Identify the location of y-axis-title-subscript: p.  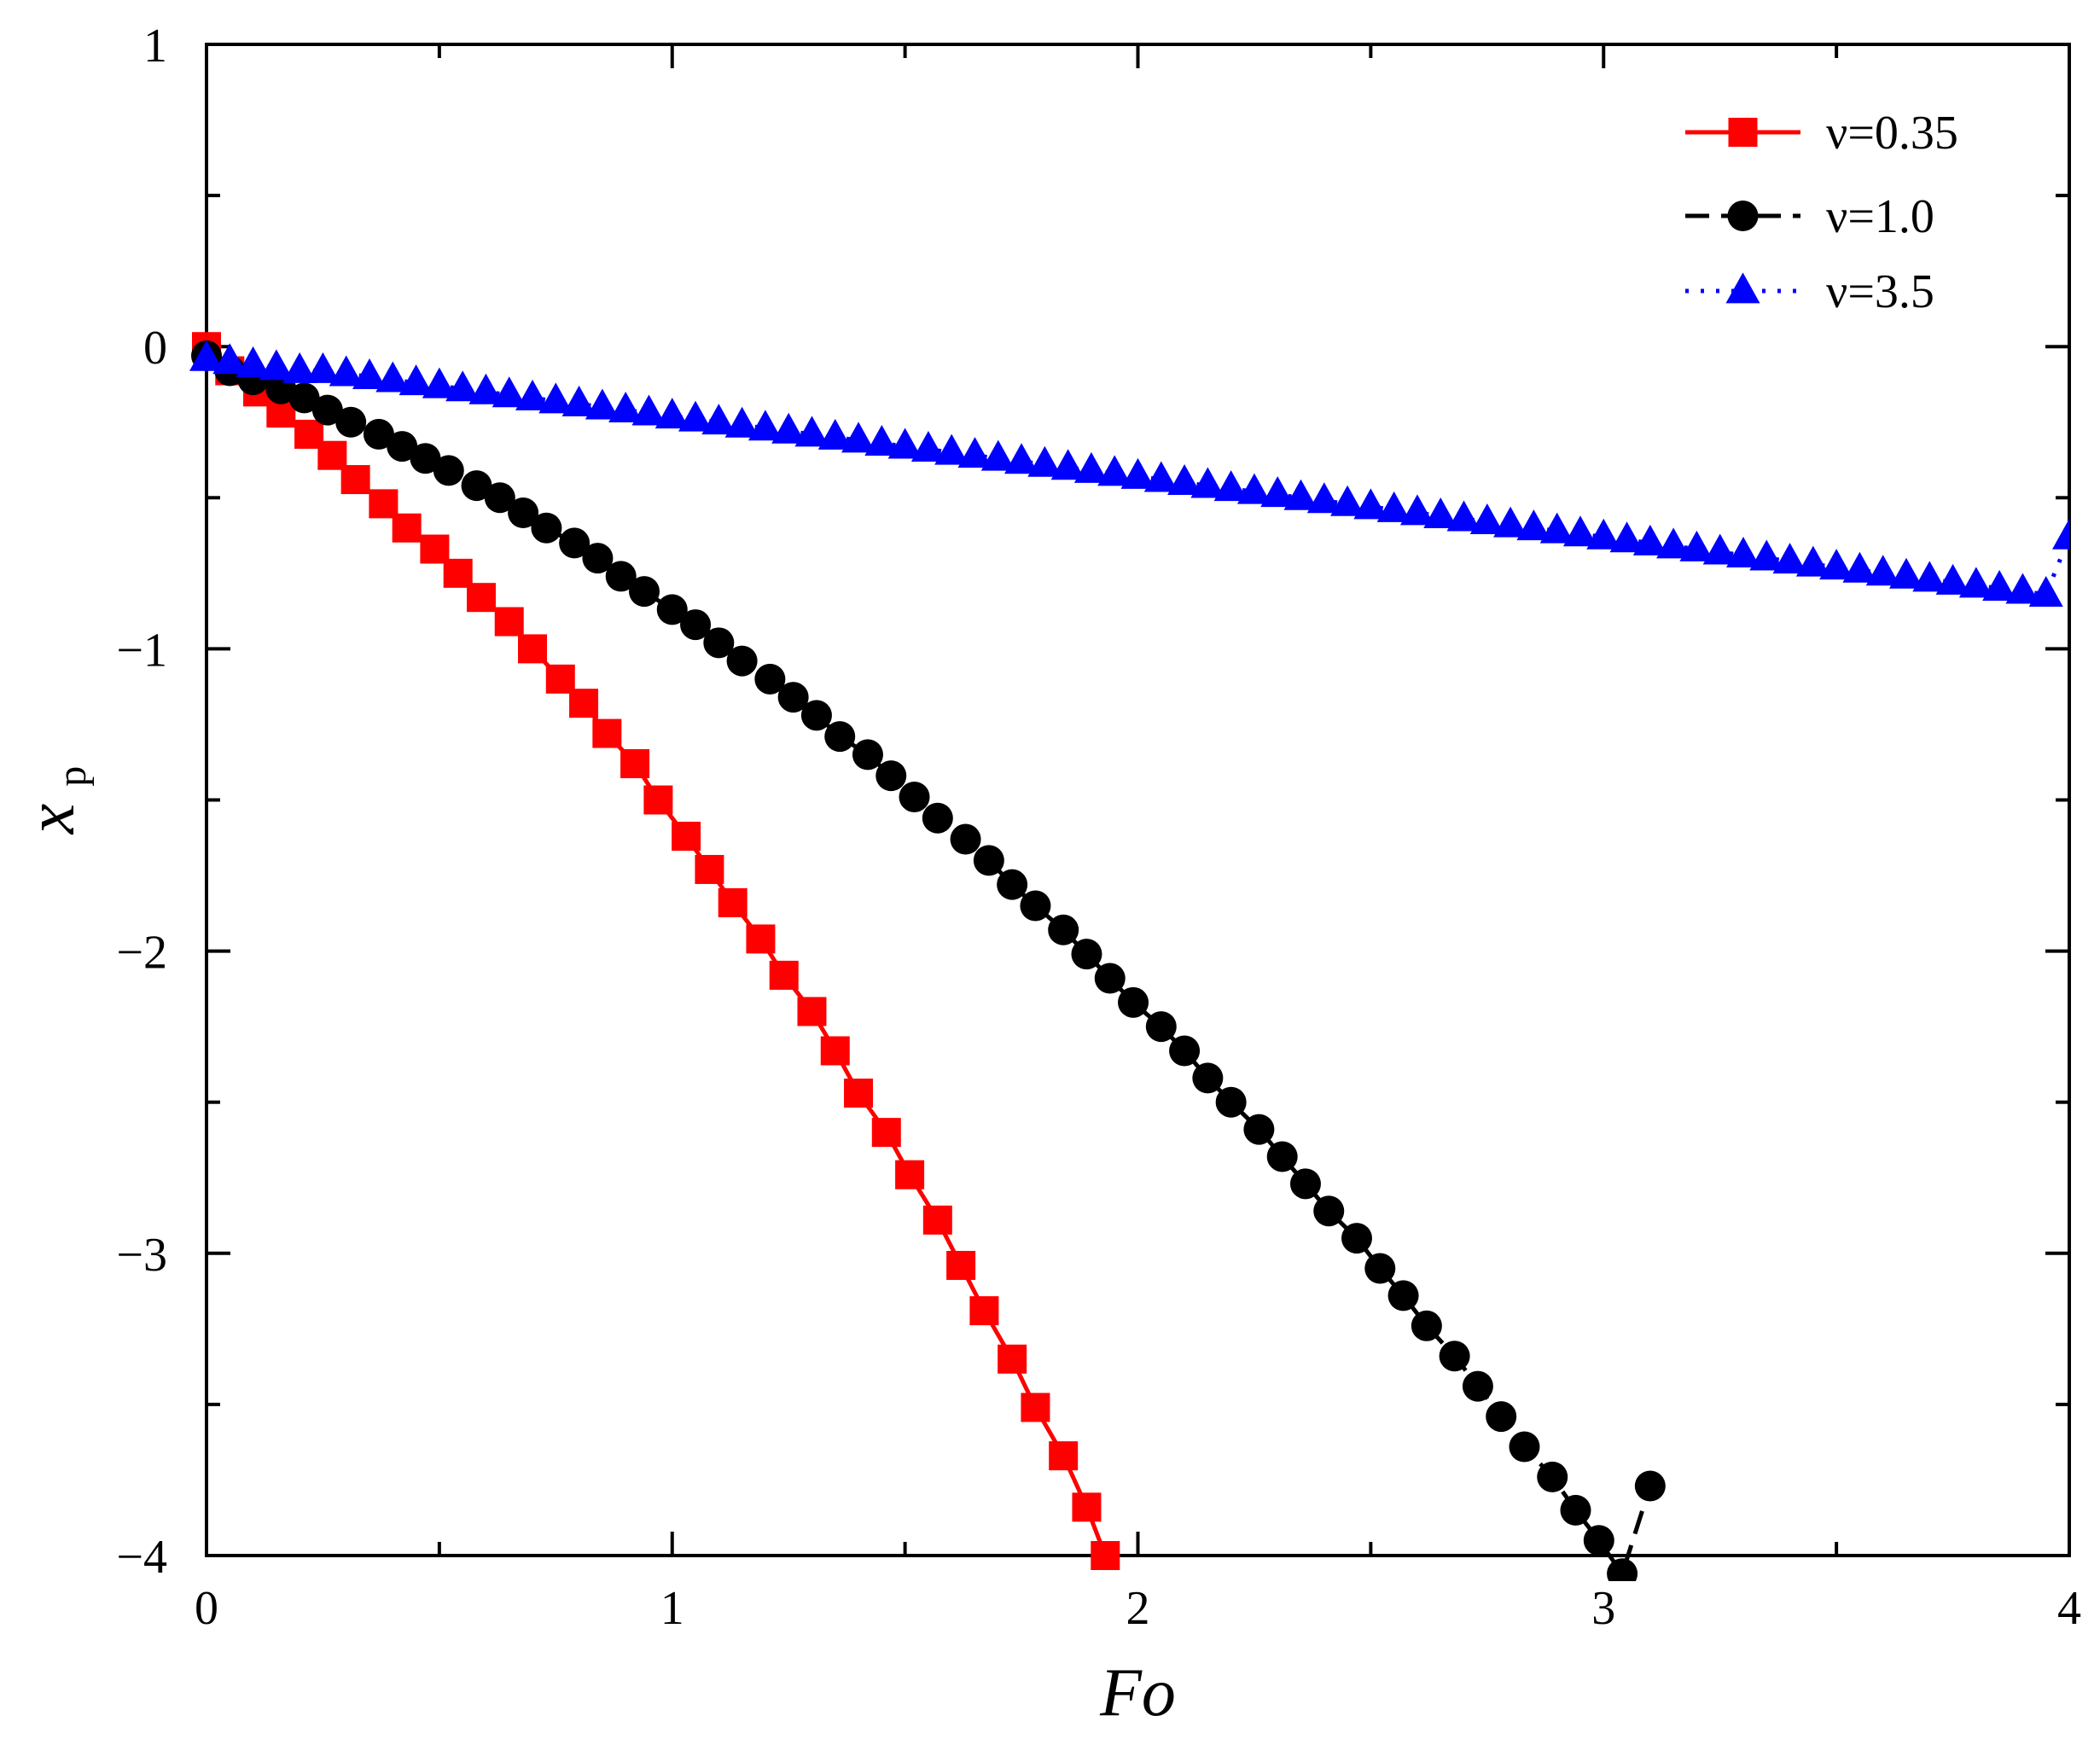
(72, 776).